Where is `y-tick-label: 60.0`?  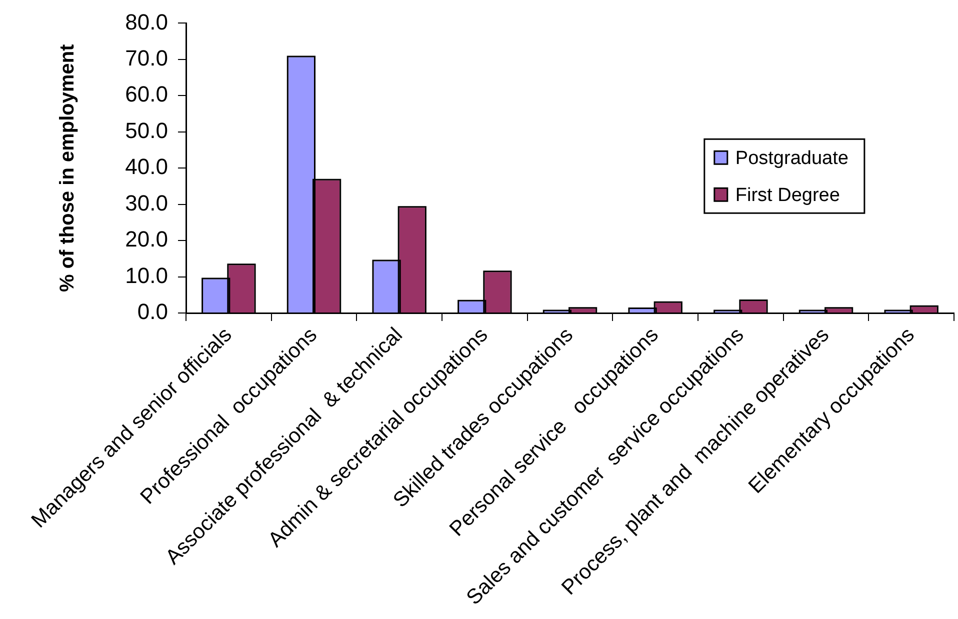
y-tick-label: 60.0 is located at coordinates (146, 94).